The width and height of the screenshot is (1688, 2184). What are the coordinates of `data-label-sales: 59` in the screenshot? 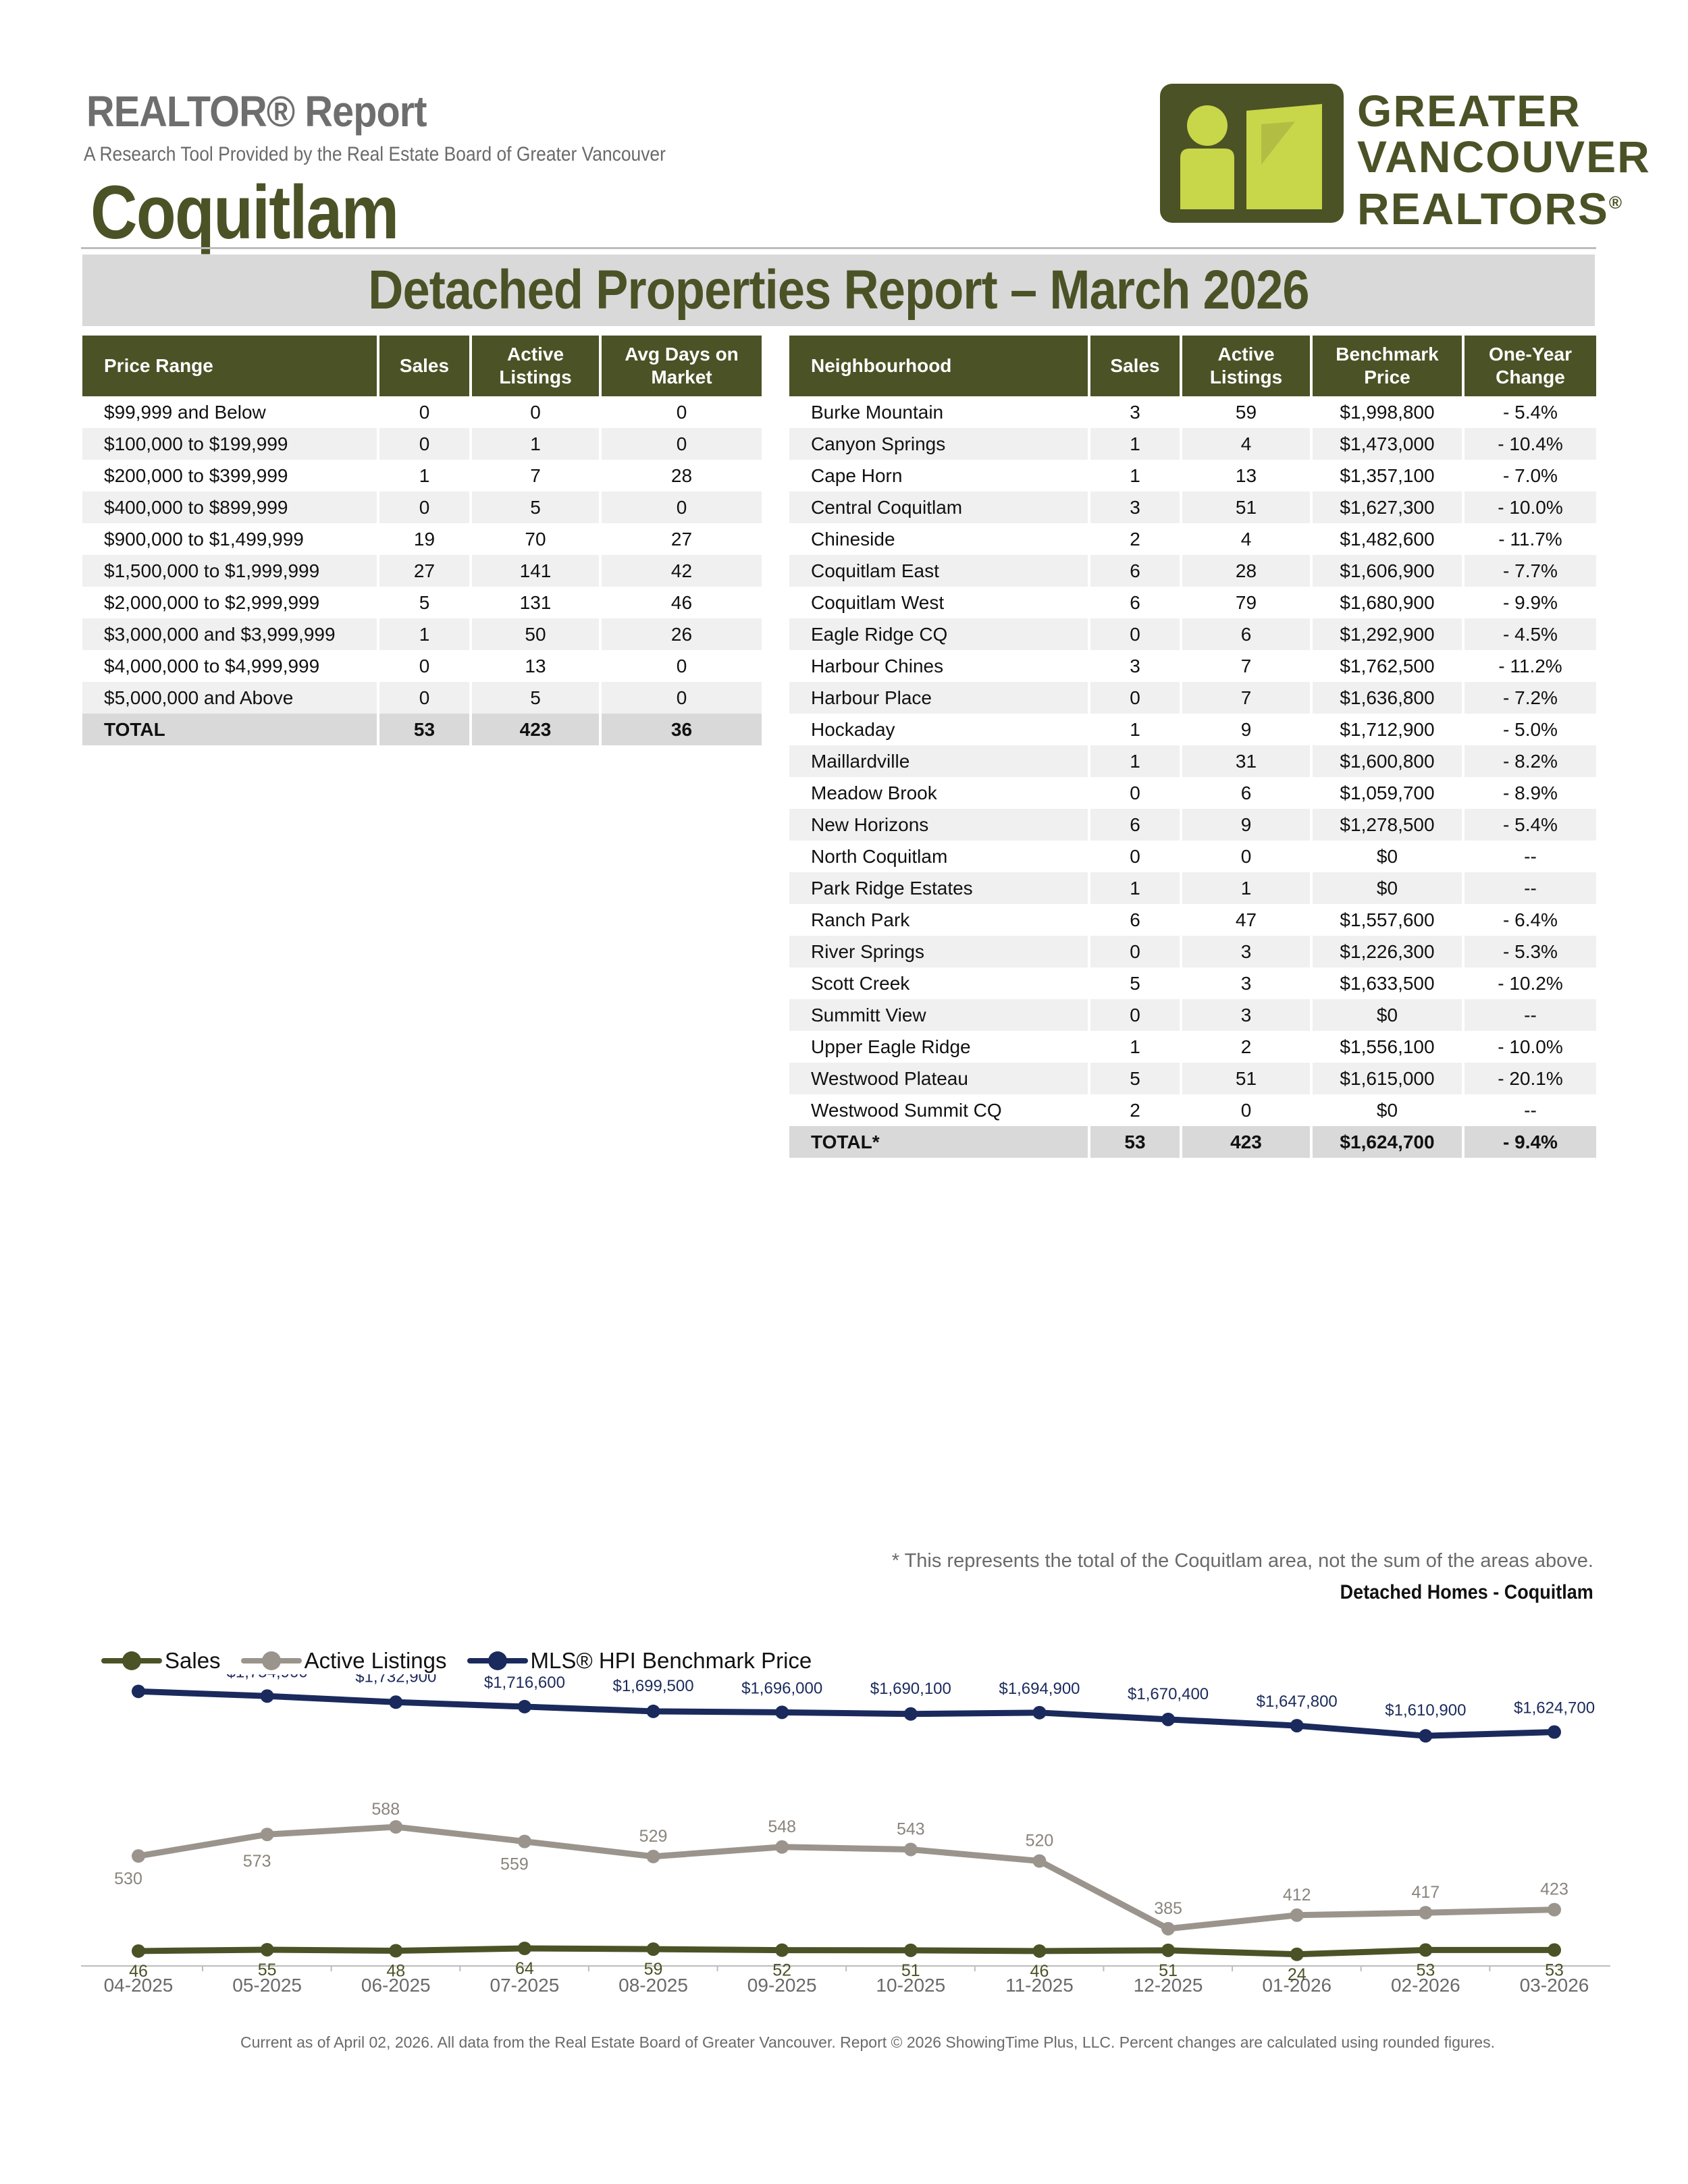 It's located at (653, 1969).